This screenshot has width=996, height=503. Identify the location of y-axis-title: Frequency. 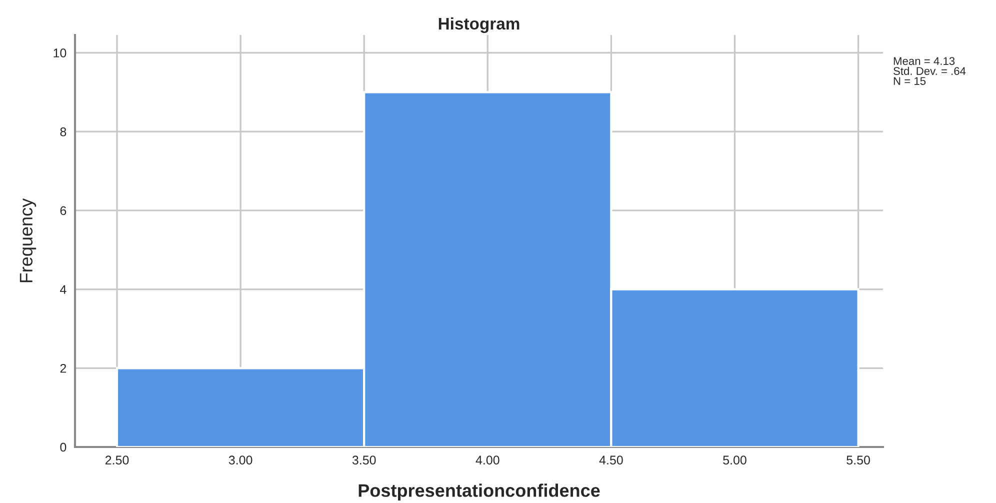
(28, 240).